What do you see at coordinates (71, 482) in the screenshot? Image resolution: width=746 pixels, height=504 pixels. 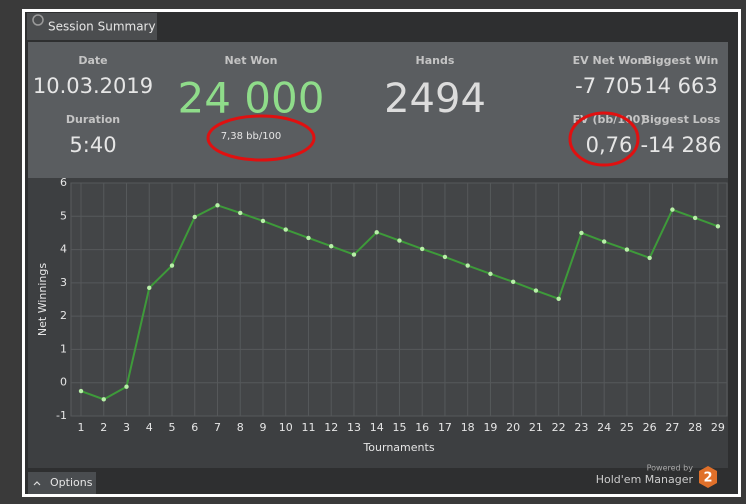 I see `options-label: Options` at bounding box center [71, 482].